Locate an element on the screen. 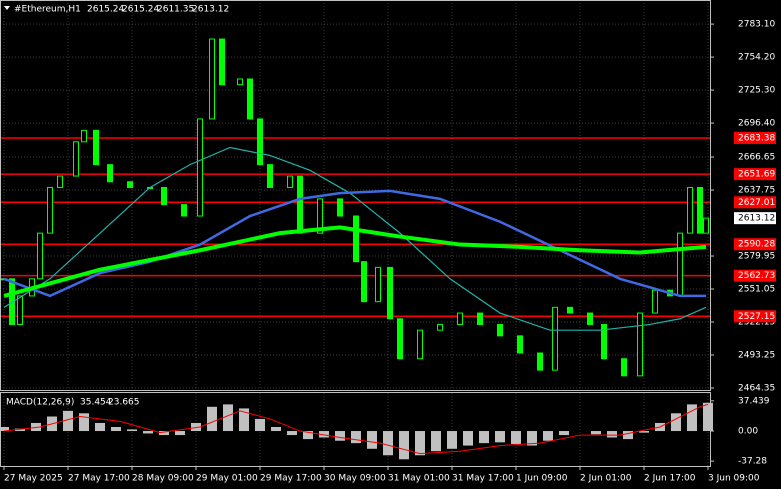 This screenshot has width=781, height=489. level-label: 2627.01 is located at coordinates (756, 203).